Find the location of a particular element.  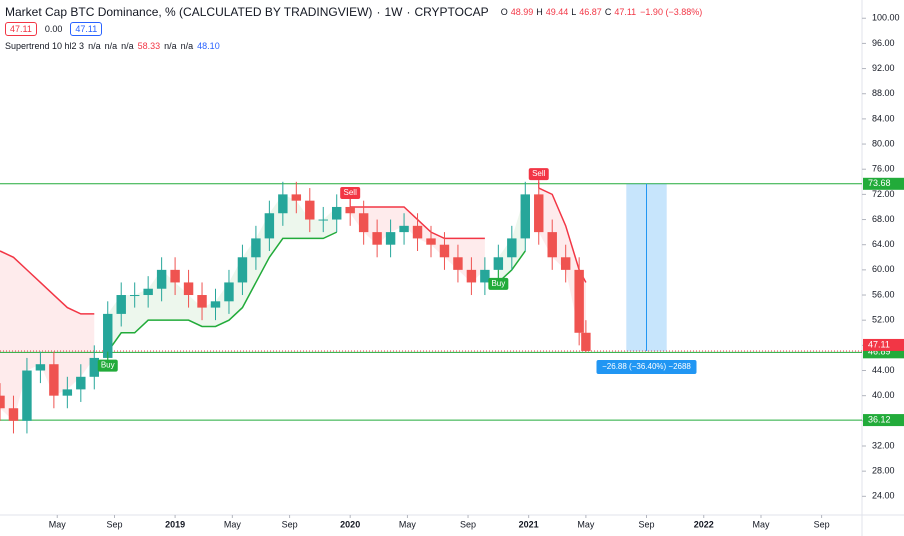

price-label: 47.11 is located at coordinates (879, 344).